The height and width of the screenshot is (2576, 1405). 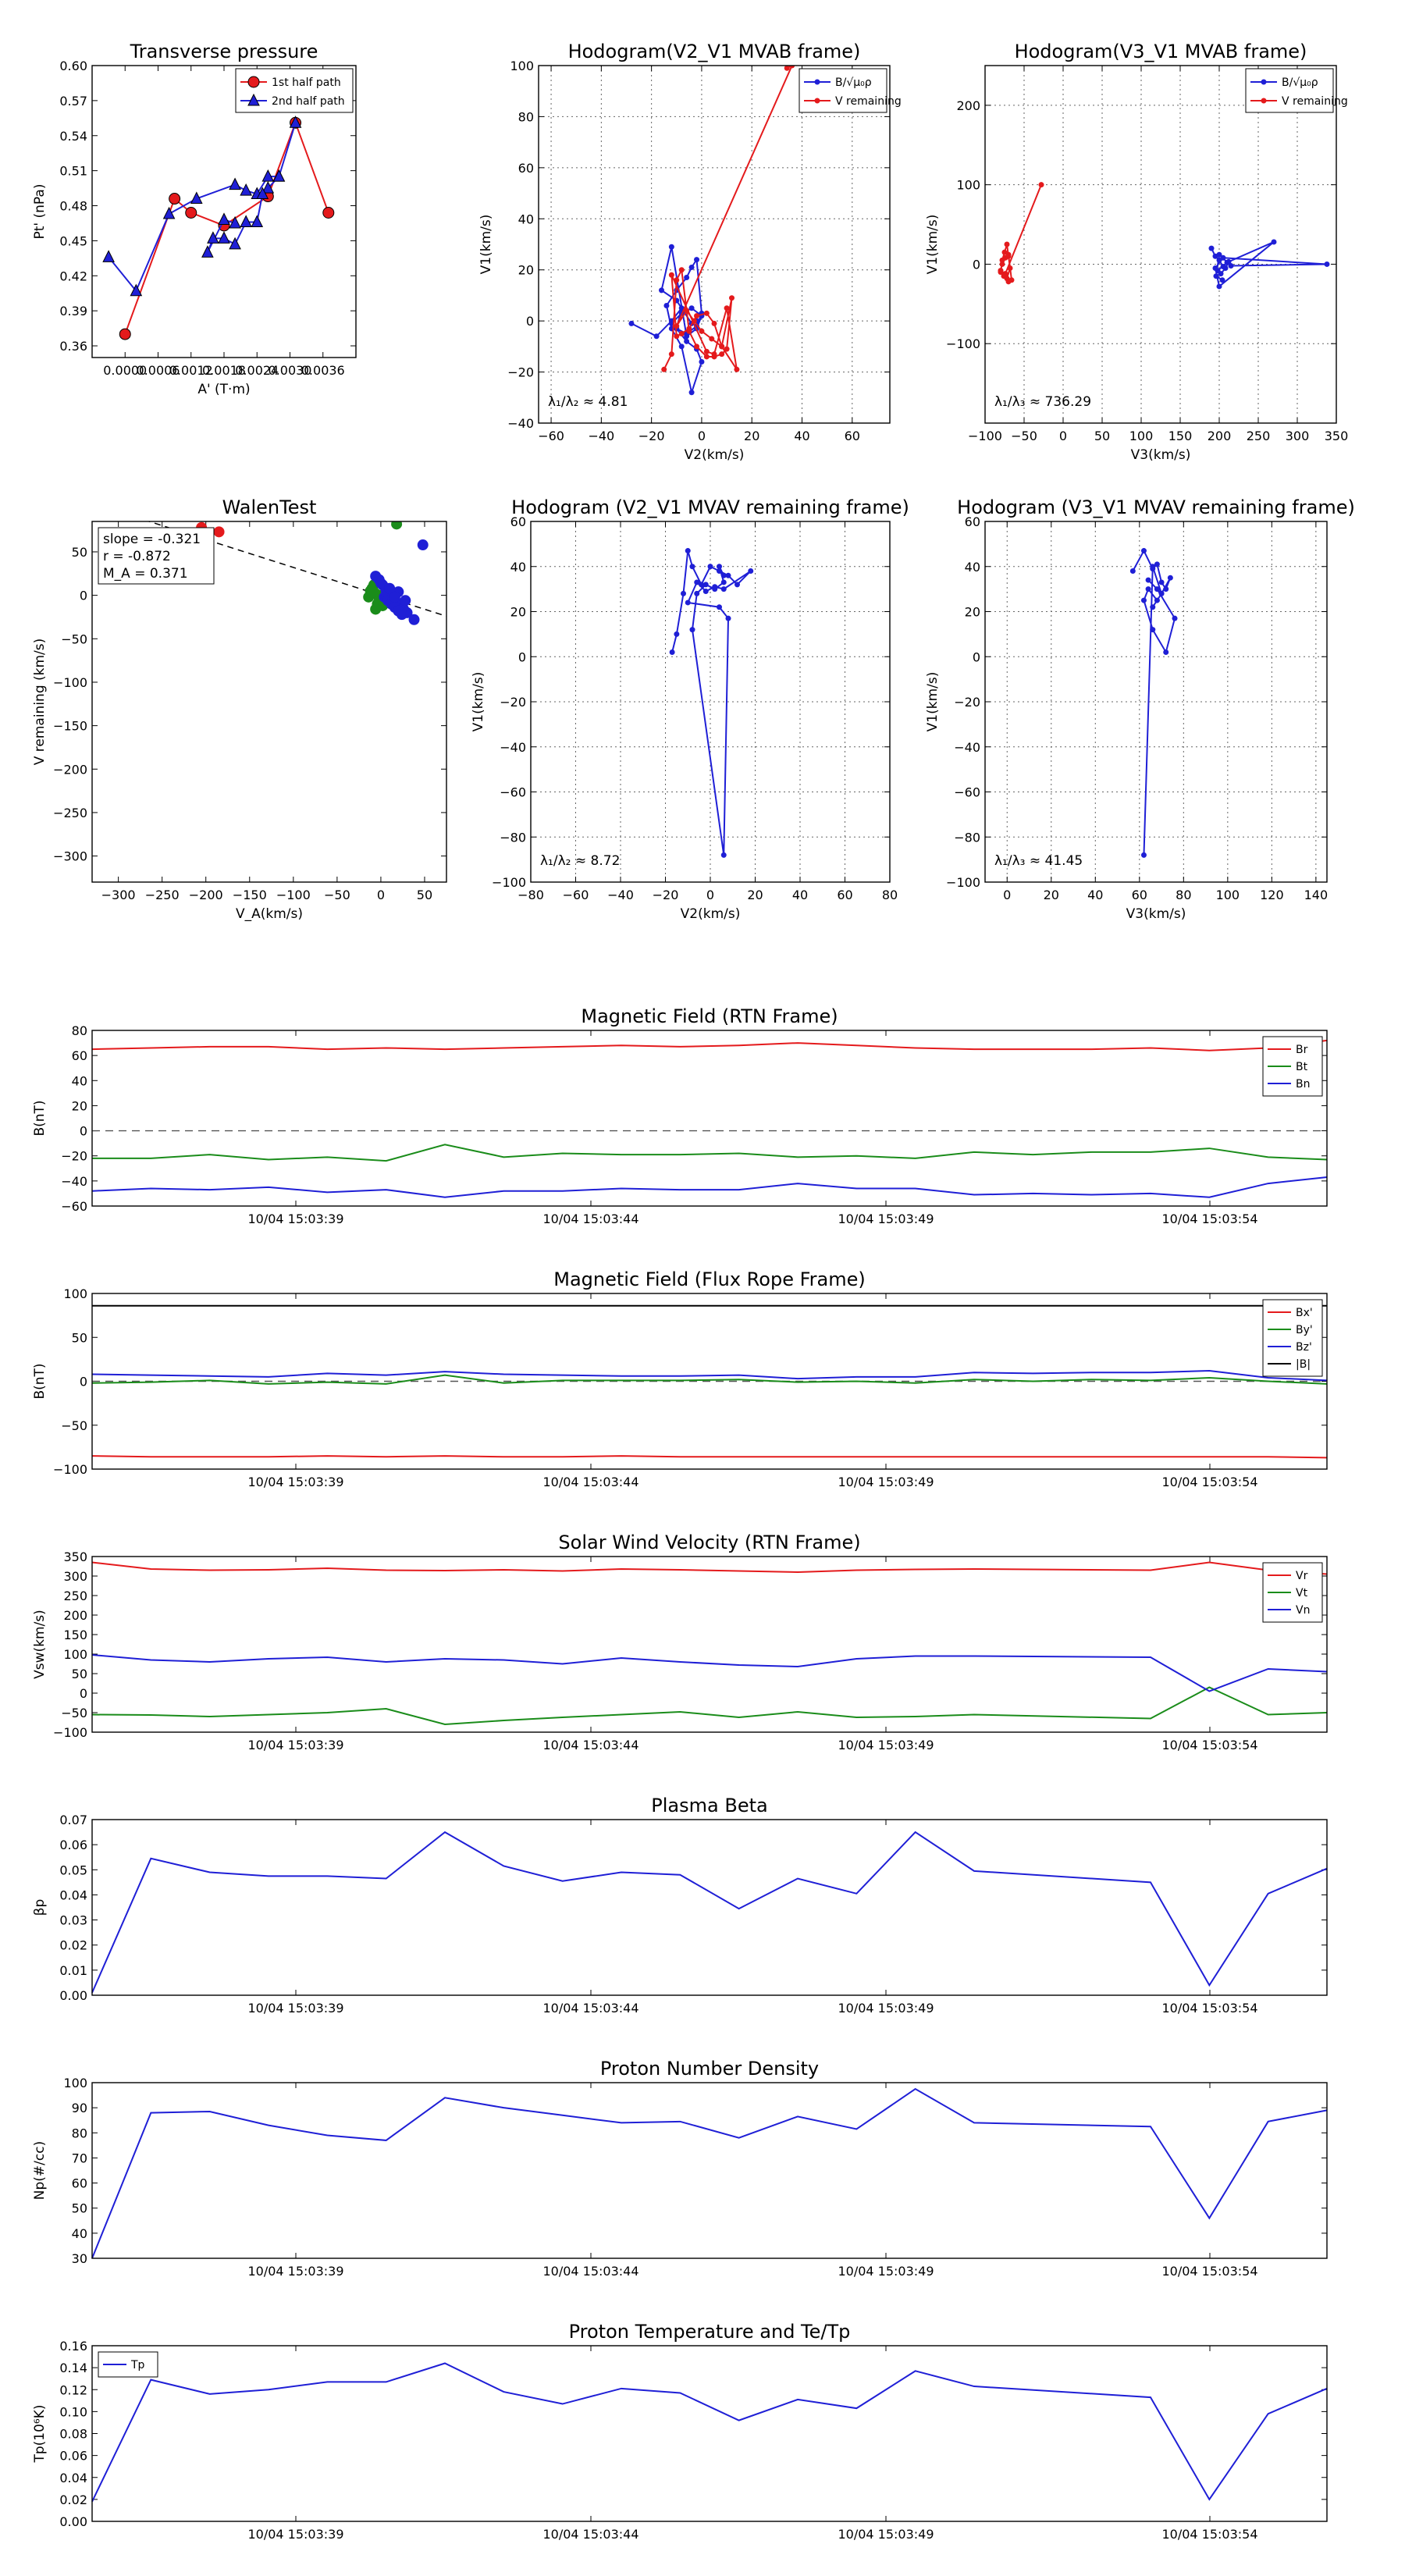 I want to click on hodogram-v2-v1-mvav-xtick-label: 80, so click(x=890, y=895).